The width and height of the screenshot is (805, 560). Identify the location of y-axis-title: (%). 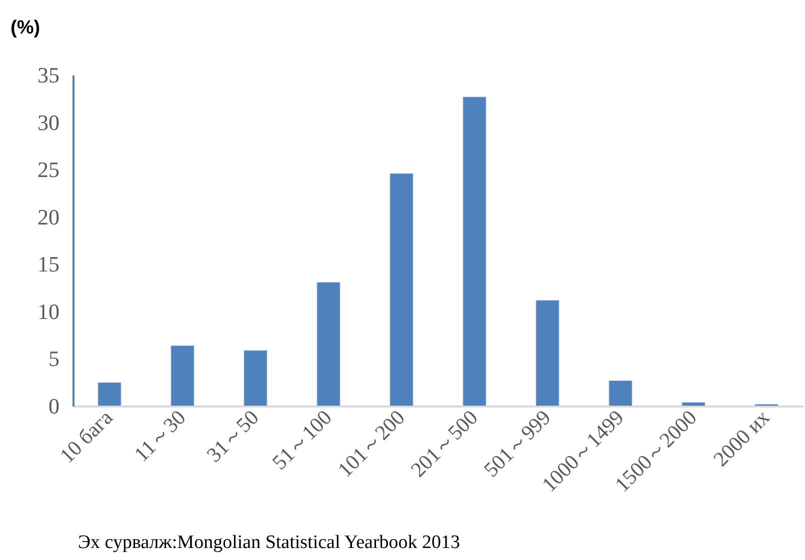
(25, 28).